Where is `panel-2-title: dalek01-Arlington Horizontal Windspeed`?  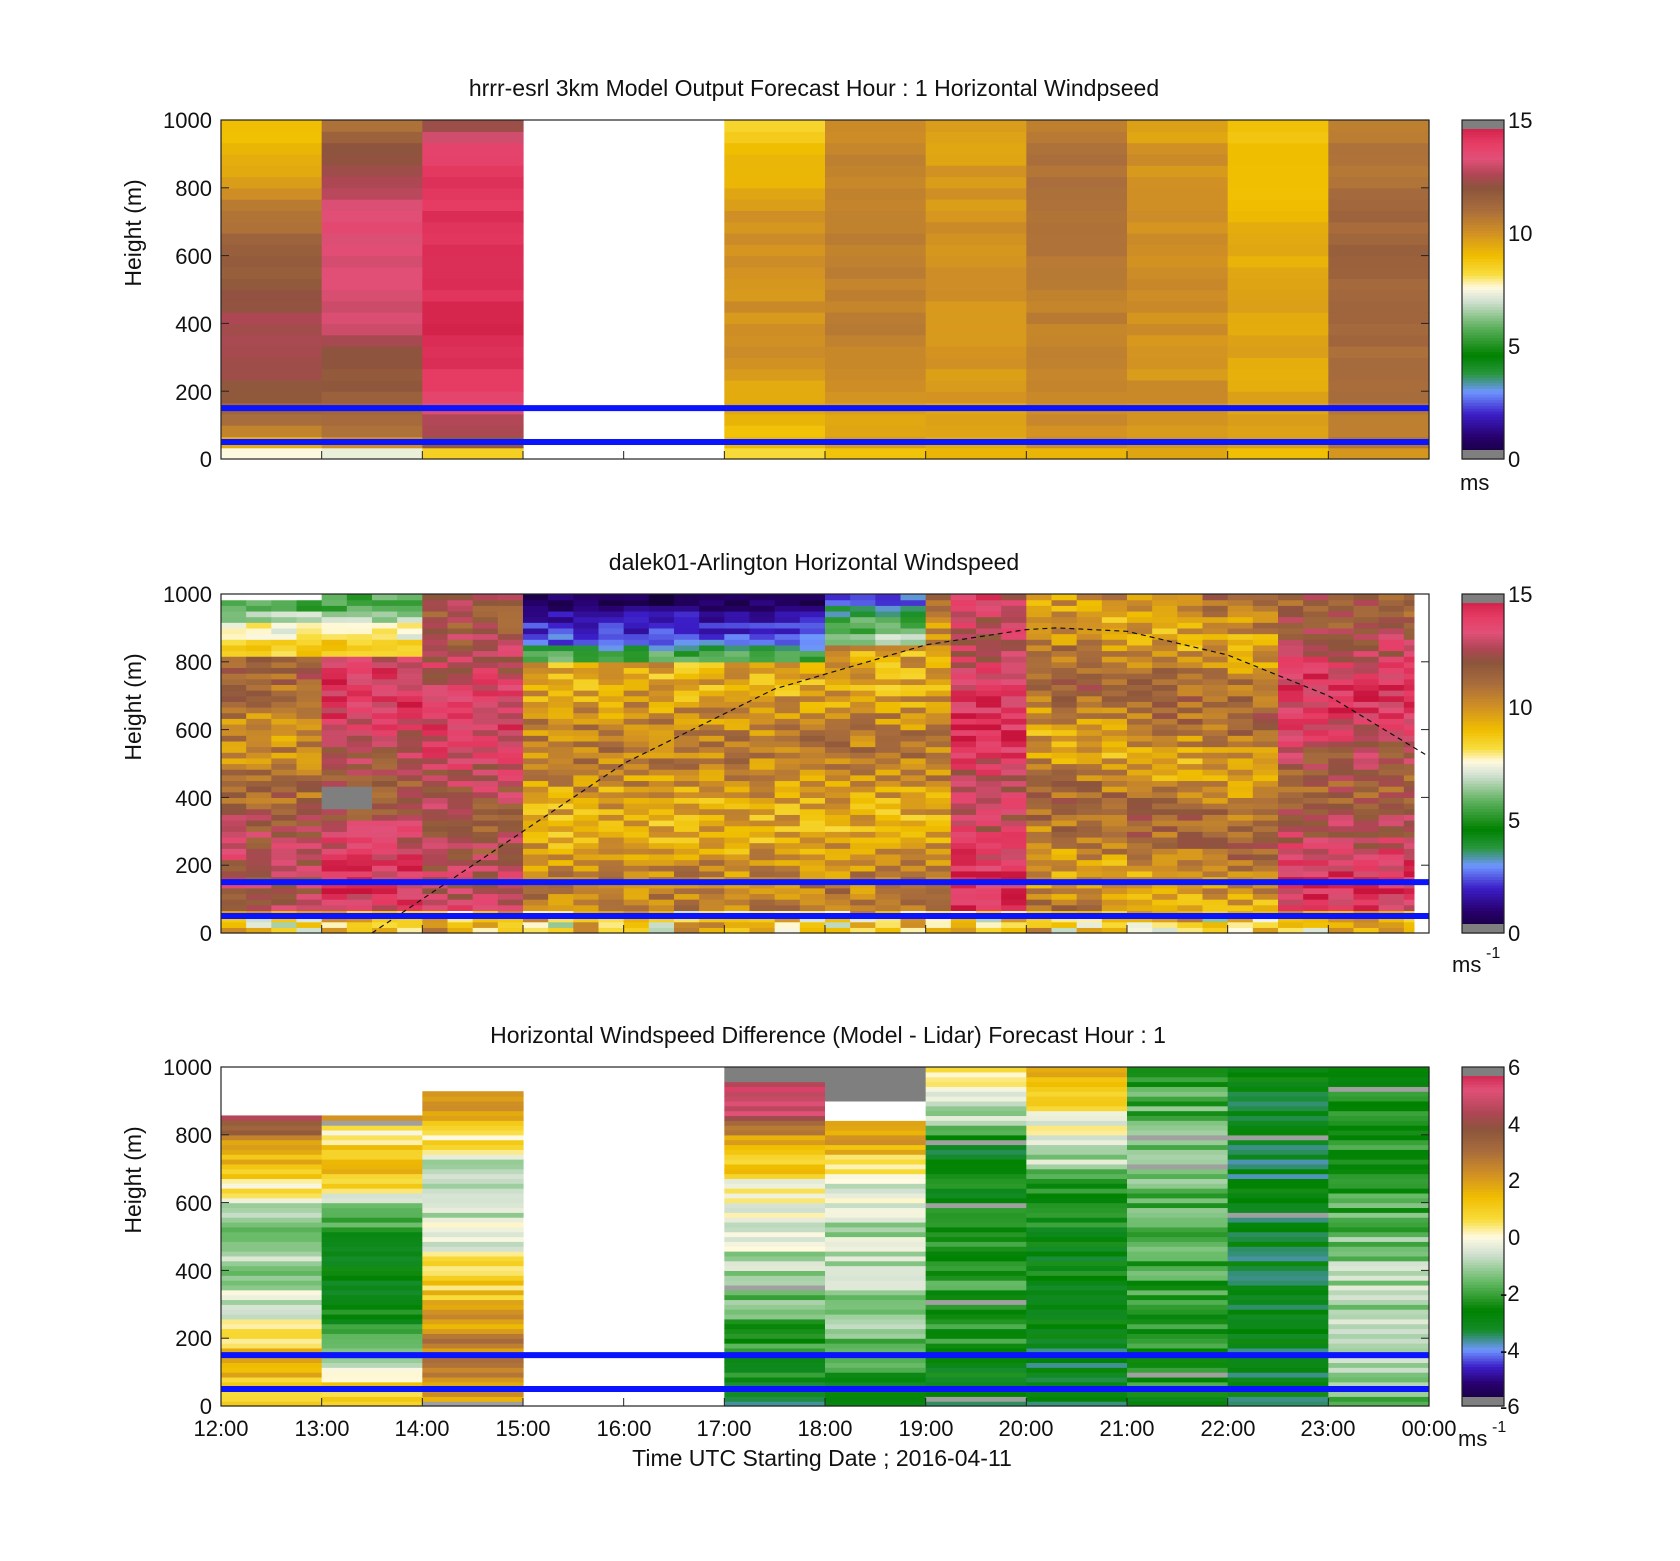 panel-2-title: dalek01-Arlington Horizontal Windspeed is located at coordinates (814, 562).